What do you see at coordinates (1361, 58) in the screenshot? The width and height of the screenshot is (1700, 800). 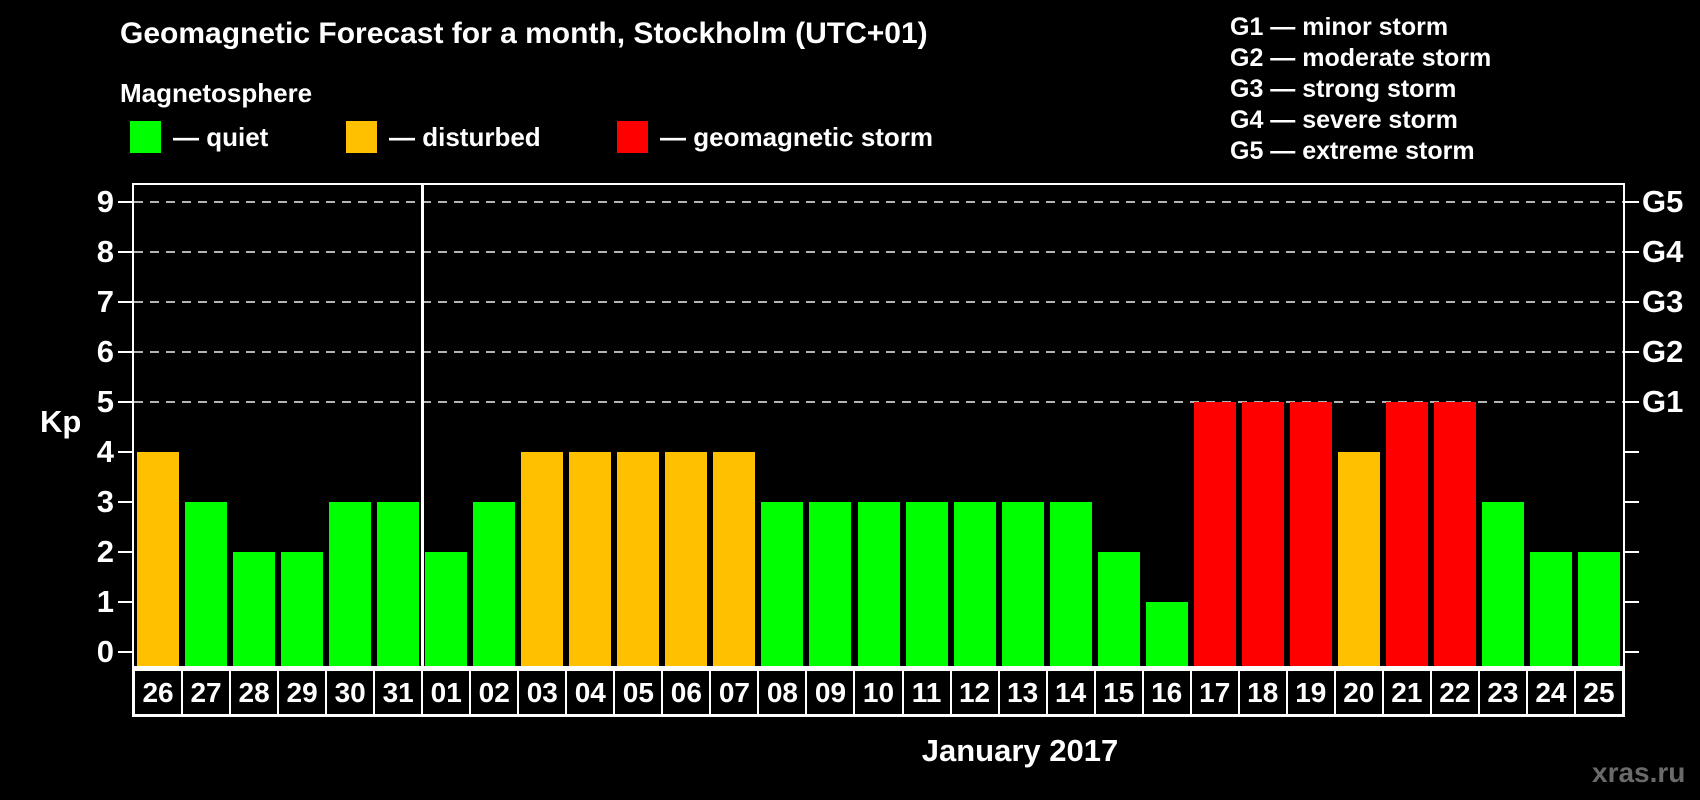 I see `g-legend-line-g2: G2 — moderate storm` at bounding box center [1361, 58].